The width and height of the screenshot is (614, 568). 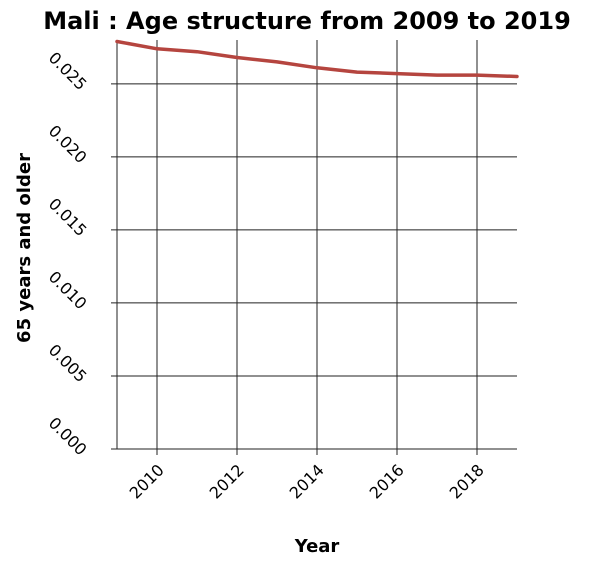 What do you see at coordinates (68, 363) in the screenshot?
I see `y-tick-label: 0.005` at bounding box center [68, 363].